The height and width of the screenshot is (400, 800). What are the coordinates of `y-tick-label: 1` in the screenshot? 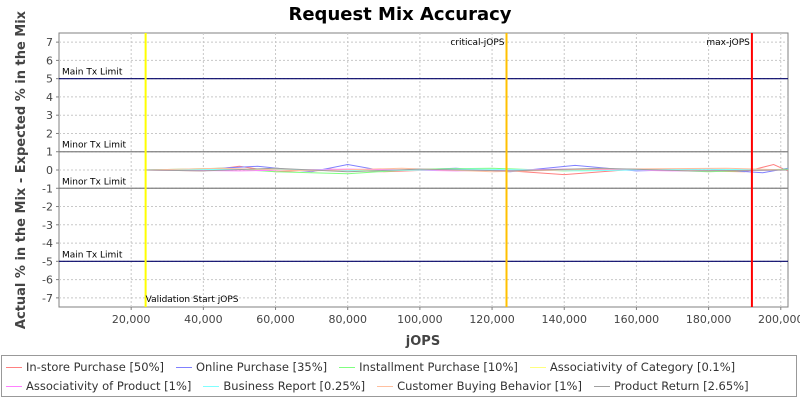 It's located at (49, 152).